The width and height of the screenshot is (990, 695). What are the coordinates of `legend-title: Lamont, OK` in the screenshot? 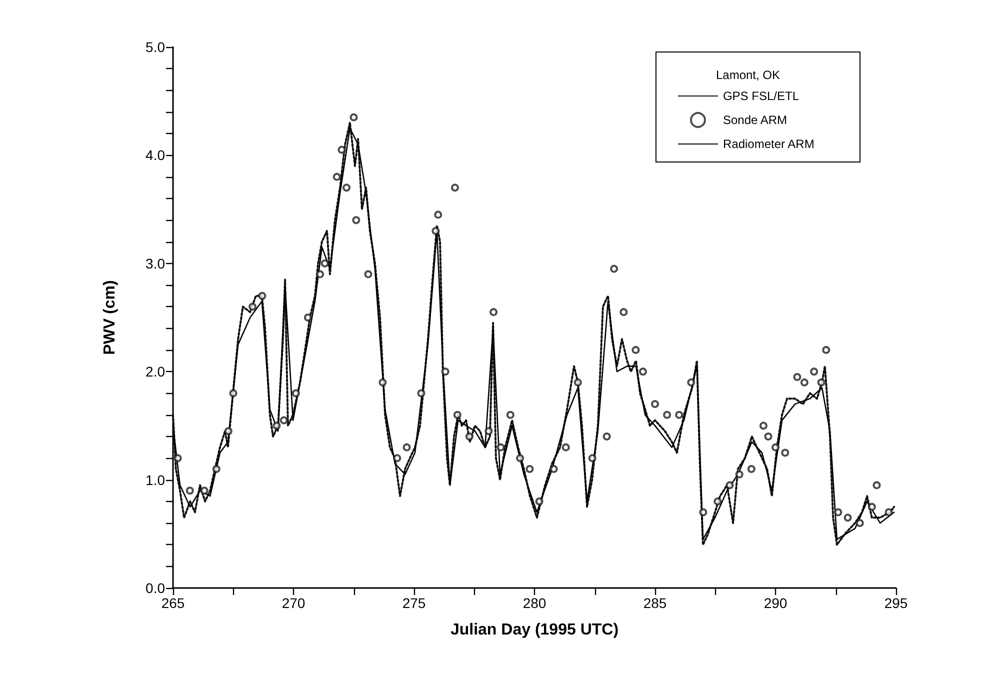 It's located at (748, 75).